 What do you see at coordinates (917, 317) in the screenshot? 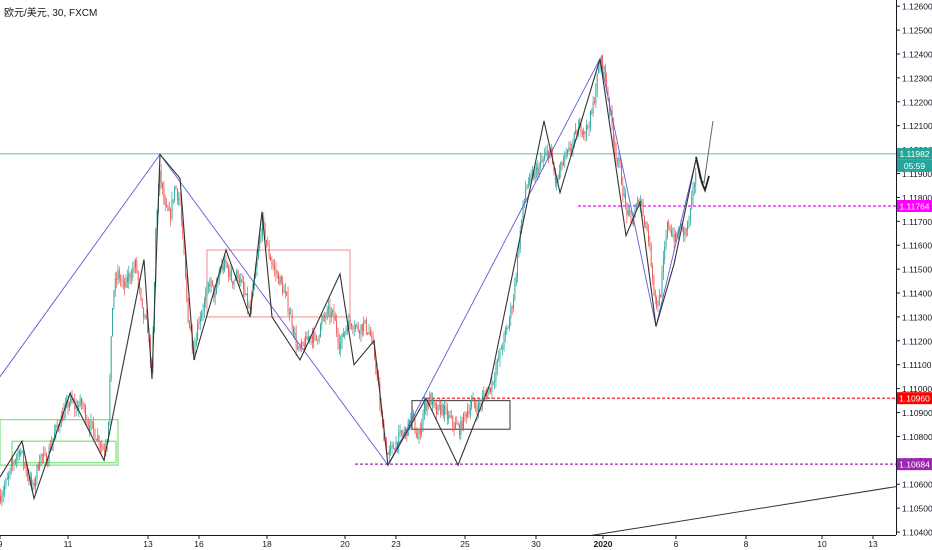
I see `y-tick-label: 1.11300` at bounding box center [917, 317].